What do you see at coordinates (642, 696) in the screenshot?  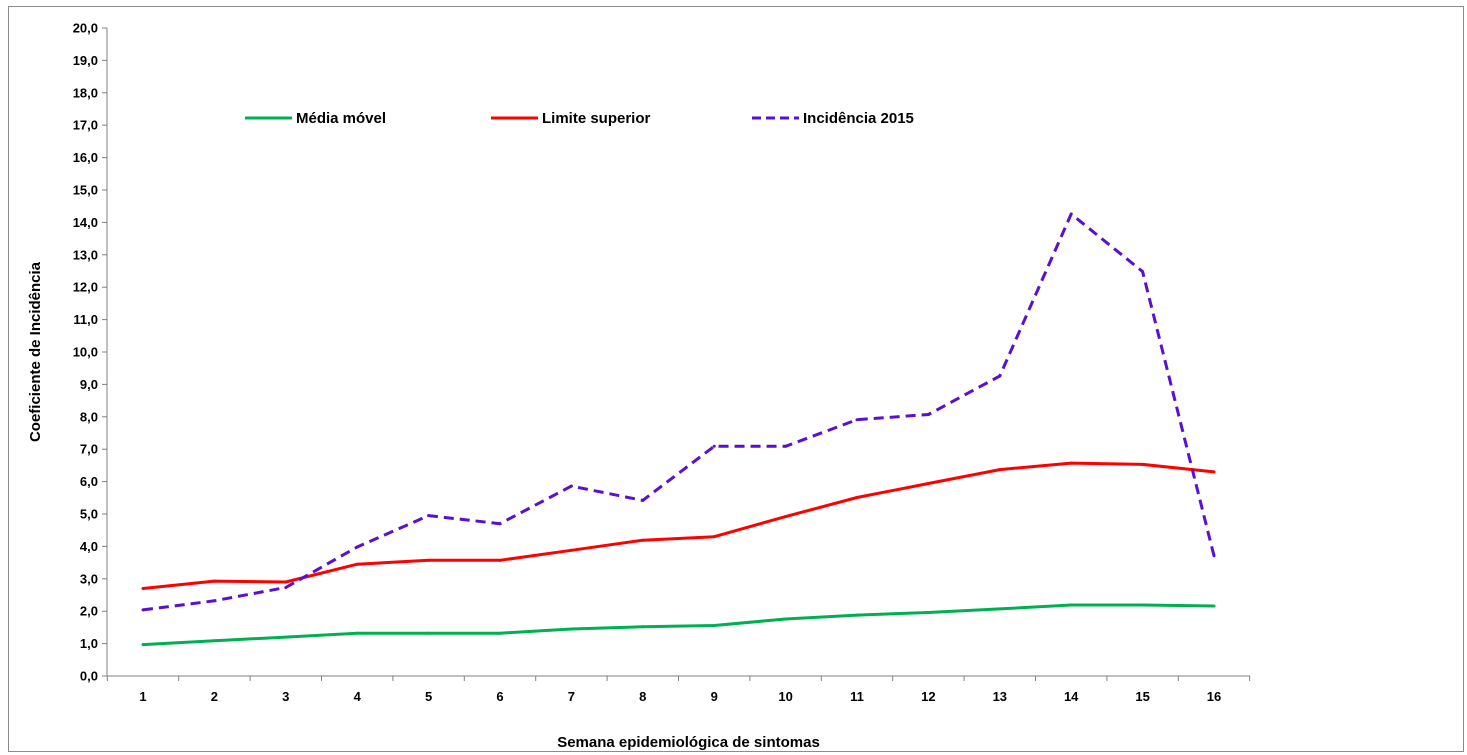 I see `x-tick-label: 8` at bounding box center [642, 696].